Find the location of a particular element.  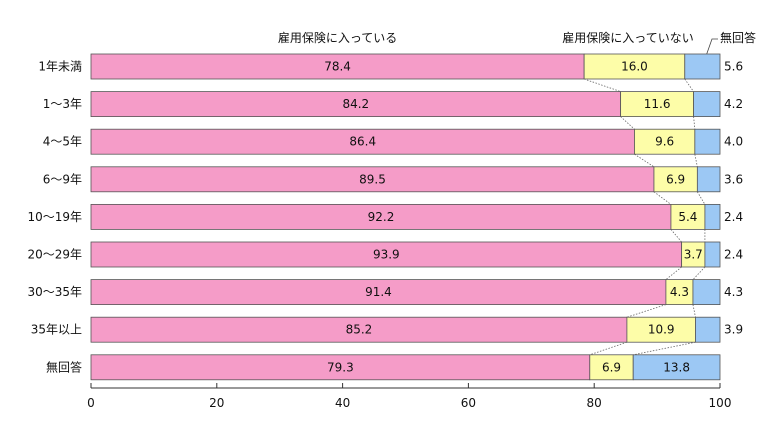

data-label: 86.4 is located at coordinates (362, 142).